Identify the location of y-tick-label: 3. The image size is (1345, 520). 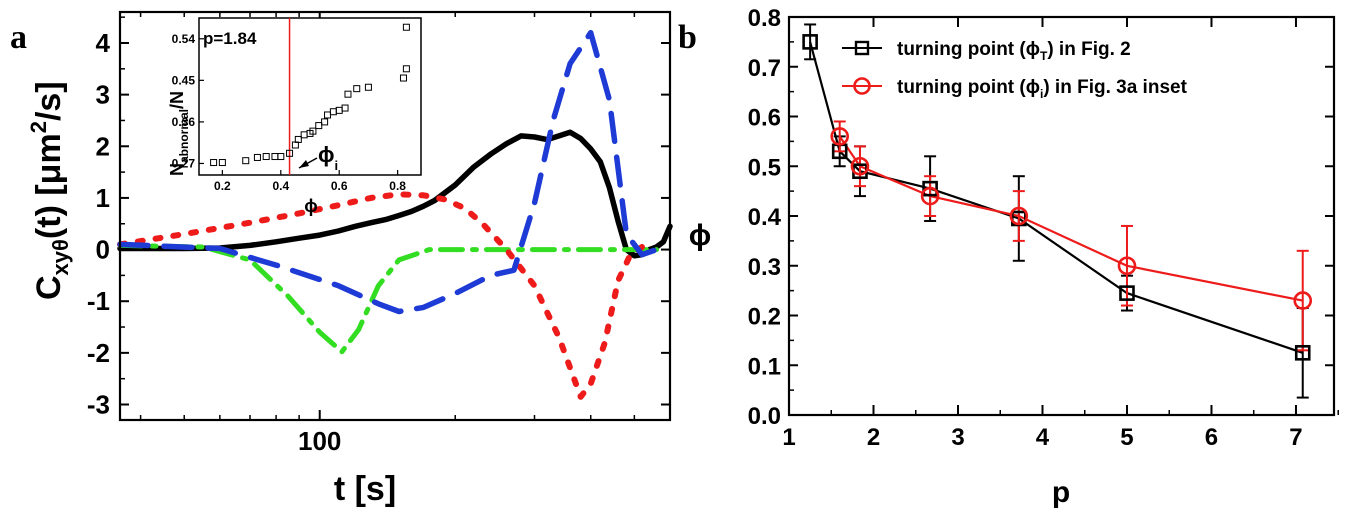
(103, 95).